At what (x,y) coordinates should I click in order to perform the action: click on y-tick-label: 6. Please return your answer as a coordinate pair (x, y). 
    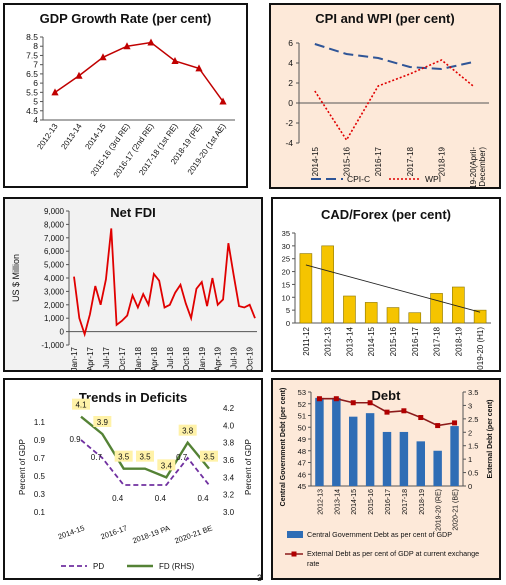
    Looking at the image, I should click on (35, 83).